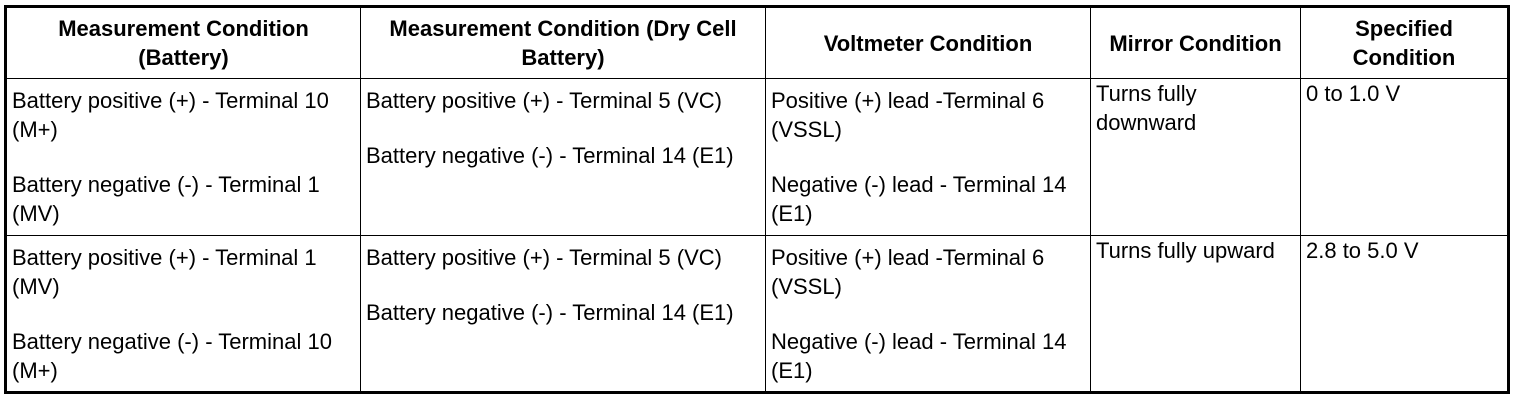 The width and height of the screenshot is (1520, 400). Describe the element at coordinates (183, 42) in the screenshot. I see `header-measurement-battery: Measurement Condition (Battery)` at that location.